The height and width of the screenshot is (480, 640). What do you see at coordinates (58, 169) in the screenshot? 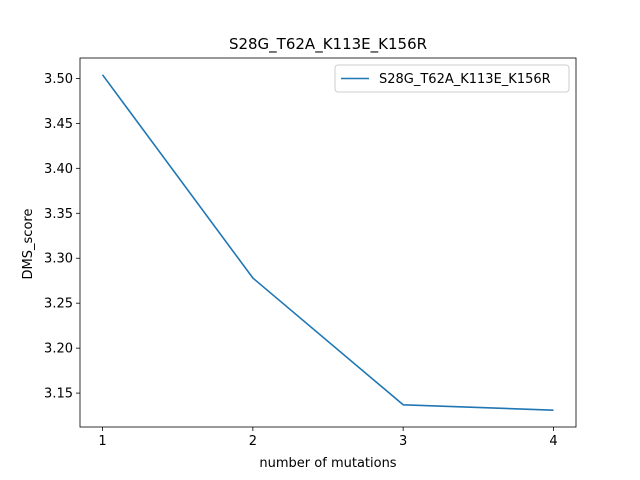
I see `y-tick-label: 3.40` at bounding box center [58, 169].